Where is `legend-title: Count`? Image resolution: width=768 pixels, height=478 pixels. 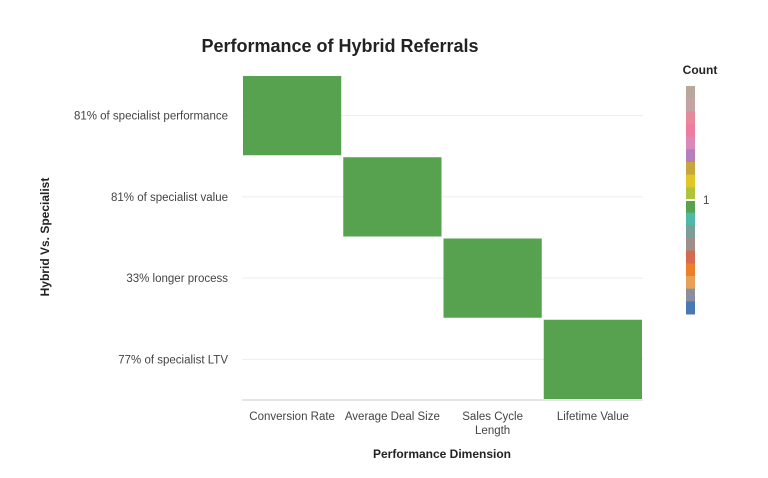
legend-title: Count is located at coordinates (700, 70).